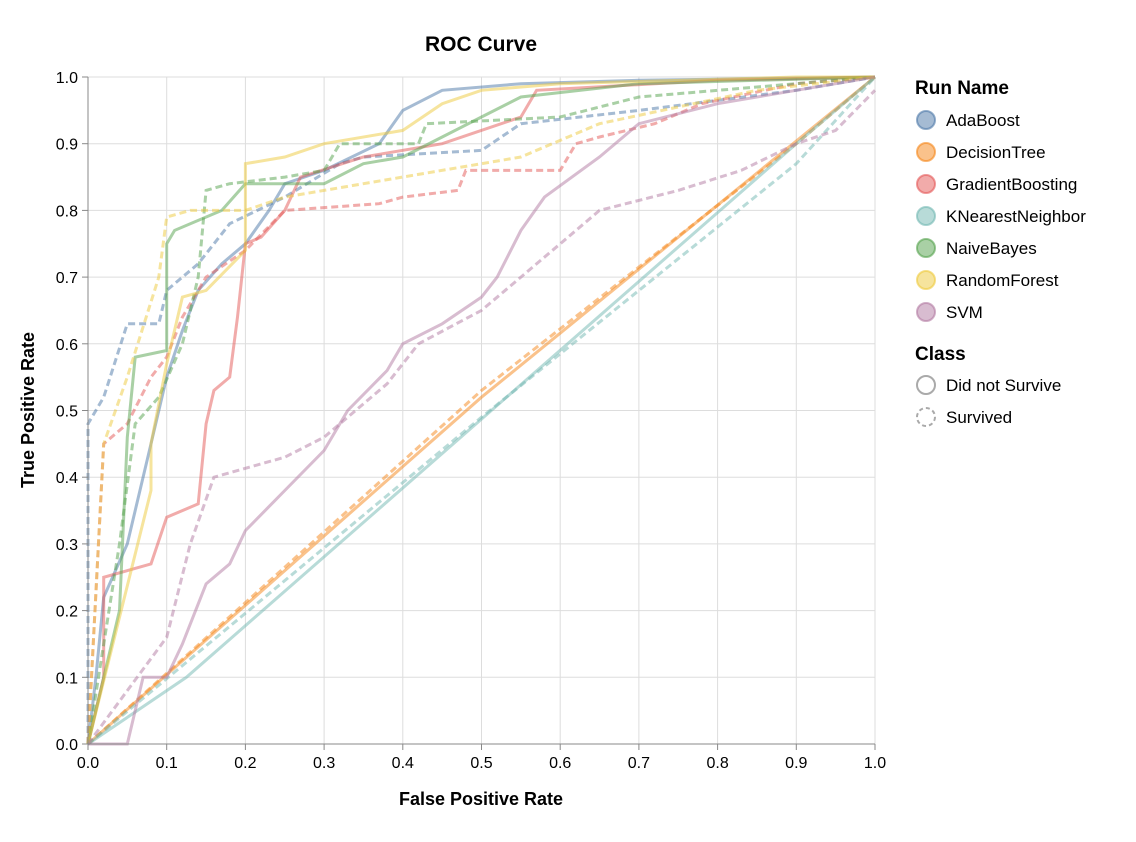 The height and width of the screenshot is (842, 1136). What do you see at coordinates (926, 417) in the screenshot?
I see `legend-swatch-dashed` at bounding box center [926, 417].